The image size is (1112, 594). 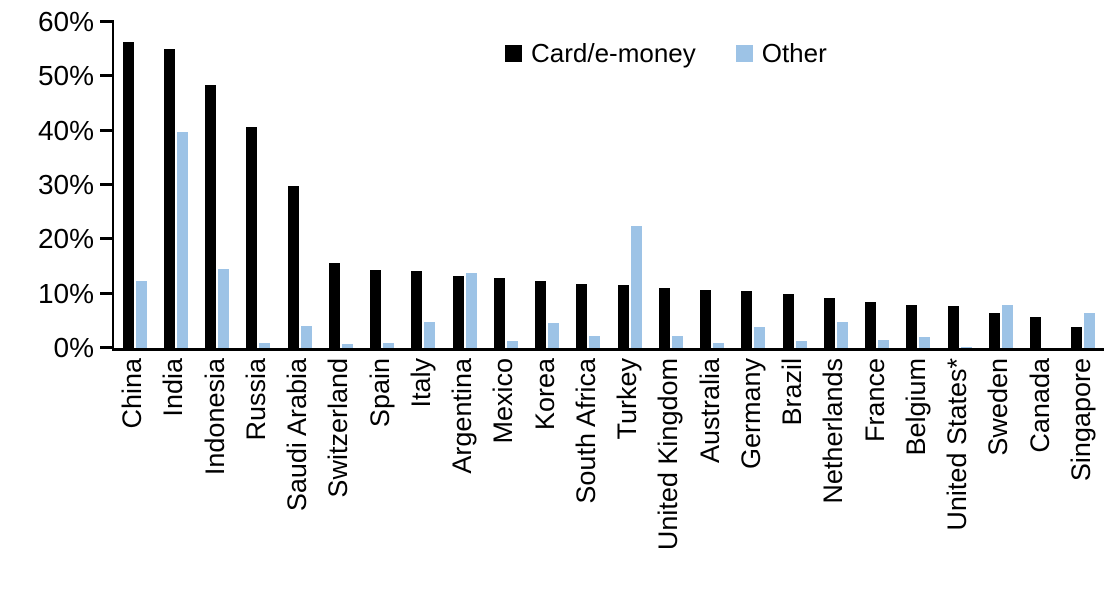 I want to click on x-axis-label-cell-italy: Italy, so click(x=421, y=476).